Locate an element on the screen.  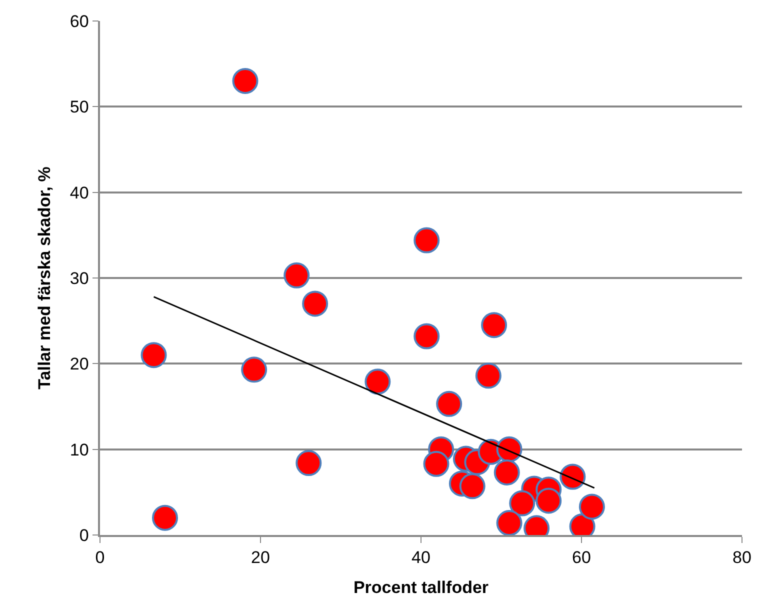
x-tick-label: 80 is located at coordinates (742, 558).